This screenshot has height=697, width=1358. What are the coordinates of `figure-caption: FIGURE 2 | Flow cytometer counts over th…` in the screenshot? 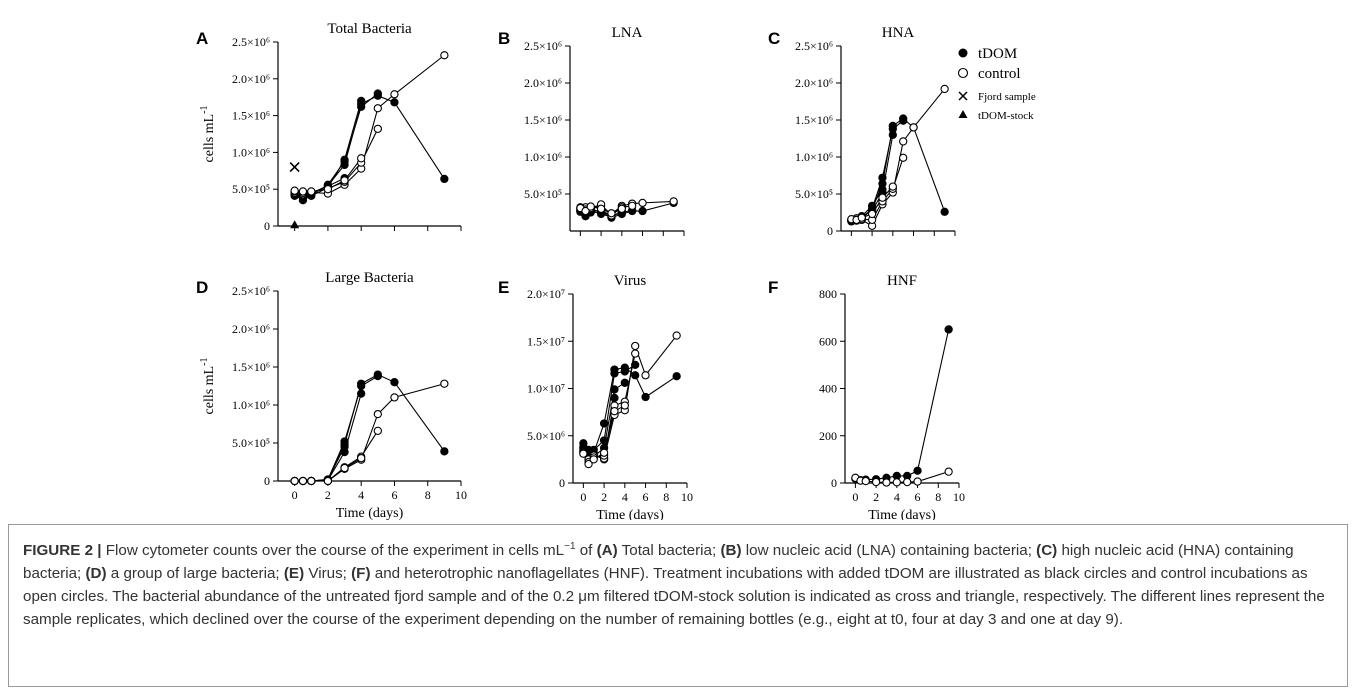 It's located at (679, 583).